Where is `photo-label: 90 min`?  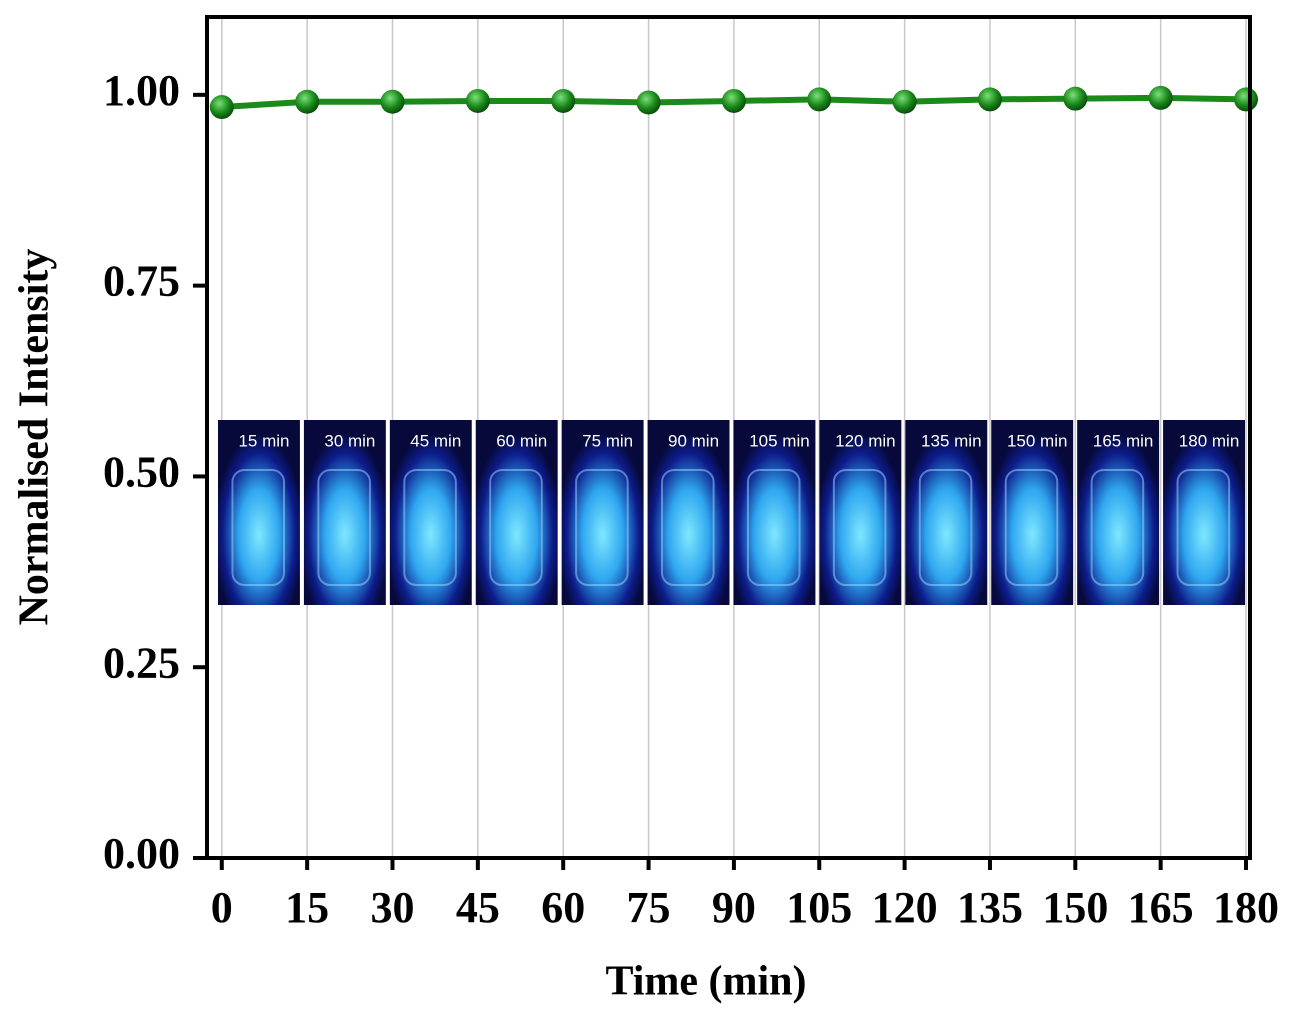
photo-label: 90 min is located at coordinates (693, 440).